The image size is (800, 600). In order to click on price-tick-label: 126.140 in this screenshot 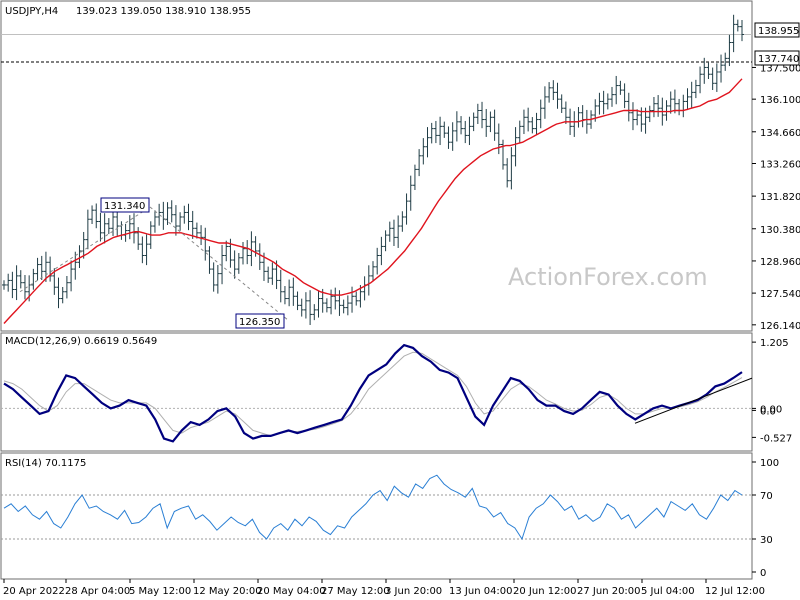, I will do `click(780, 326)`.